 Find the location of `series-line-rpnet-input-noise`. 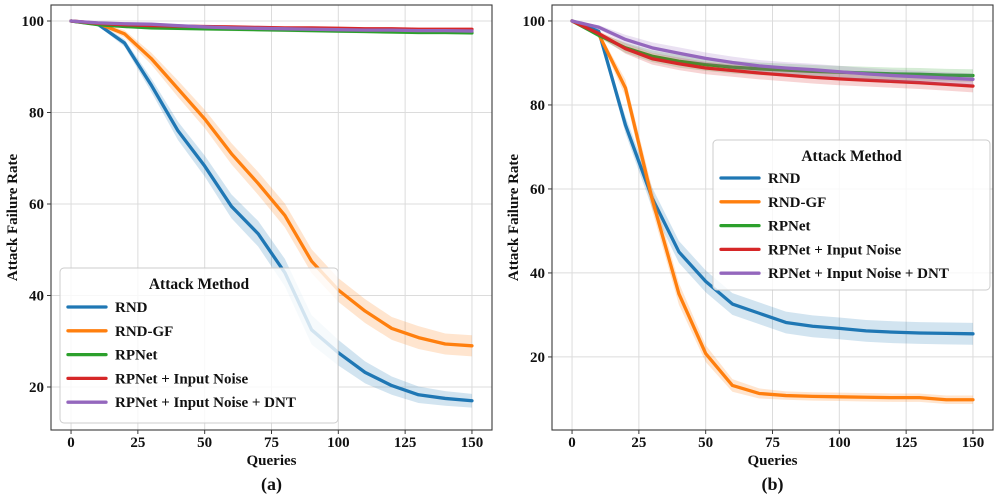

series-line-rpnet-input-noise is located at coordinates (772, 53).